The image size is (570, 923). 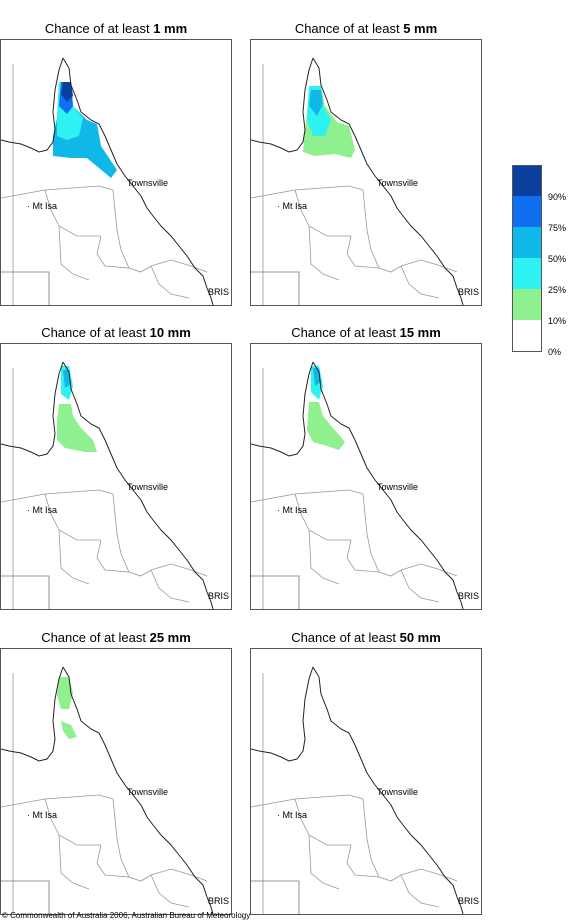 What do you see at coordinates (557, 321) in the screenshot?
I see `legend-tick-10: 10%` at bounding box center [557, 321].